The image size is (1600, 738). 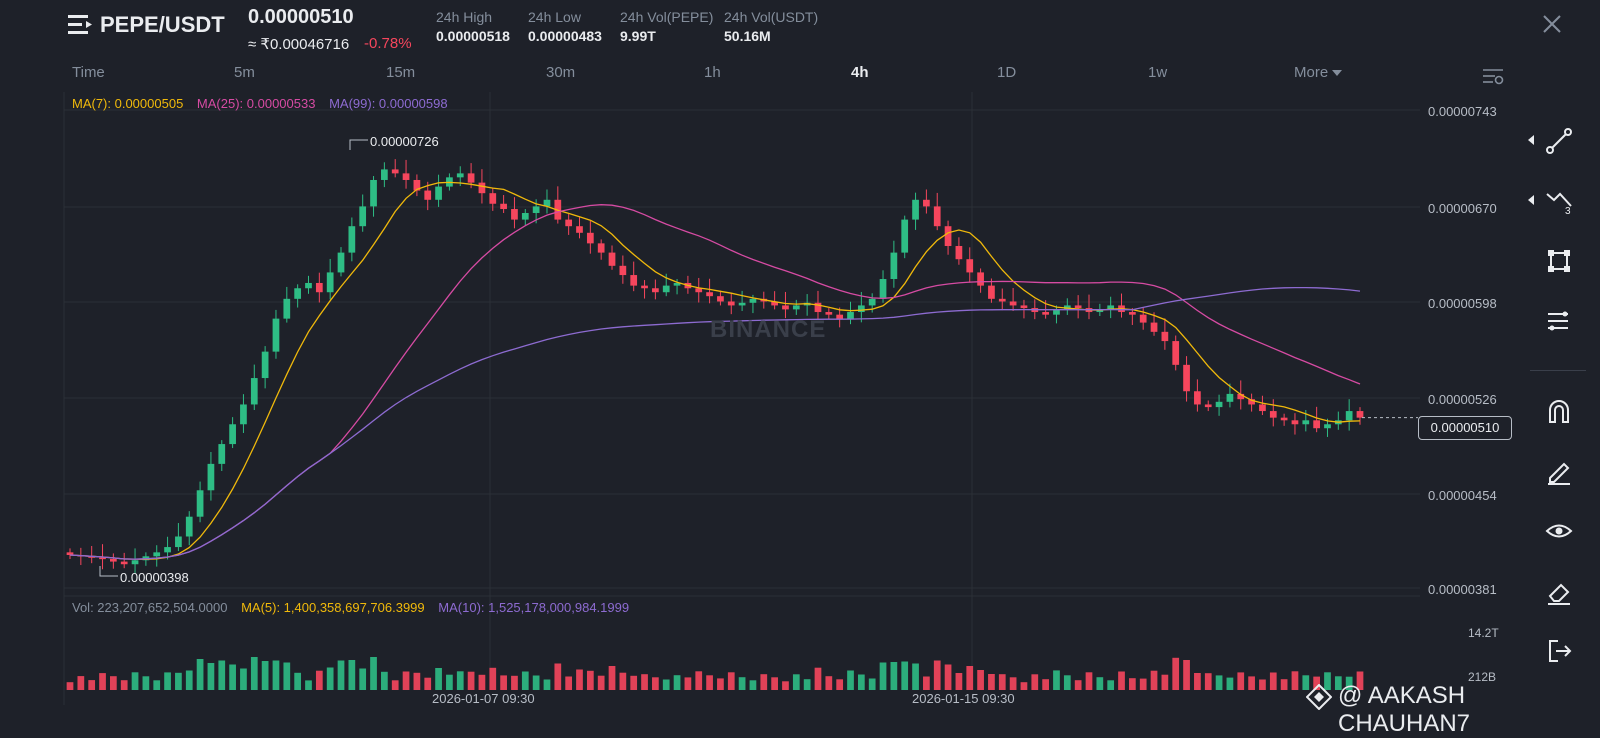 What do you see at coordinates (1318, 72) in the screenshot?
I see `tab-more: More` at bounding box center [1318, 72].